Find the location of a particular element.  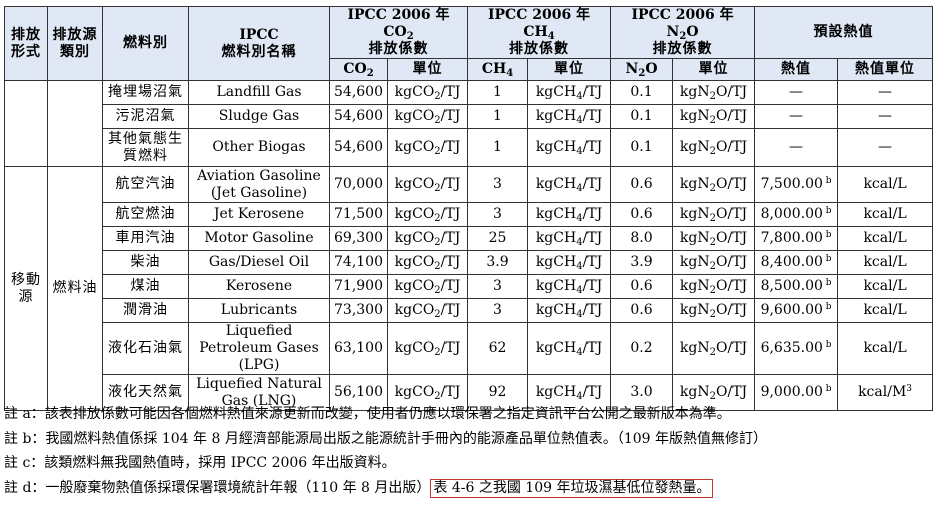

footnote-d-highlight: 表 4-6 之我國 109 年垃圾濕基低位發熱量。 is located at coordinates (572, 488).